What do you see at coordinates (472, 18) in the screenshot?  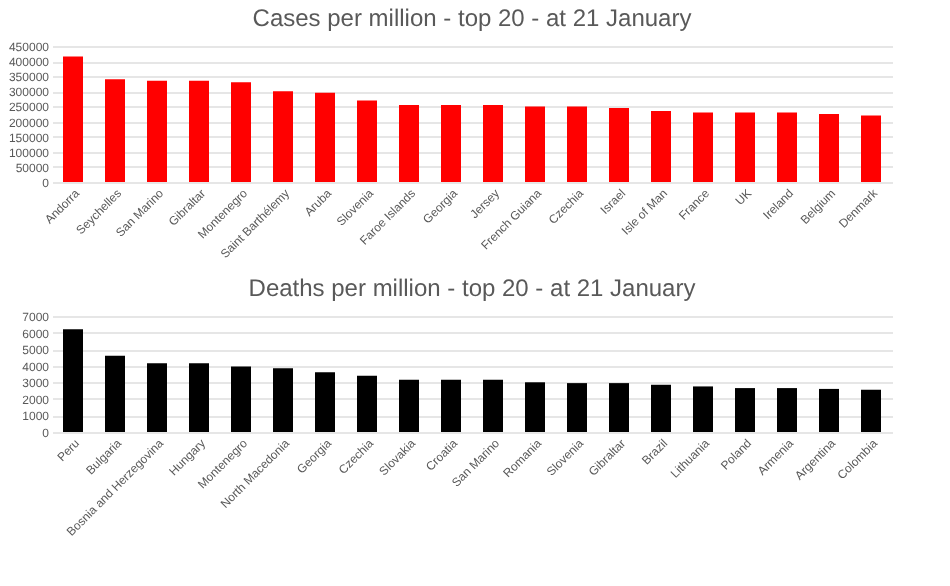 I see `chart-title: Cases per million - top 20 - at 21 January` at bounding box center [472, 18].